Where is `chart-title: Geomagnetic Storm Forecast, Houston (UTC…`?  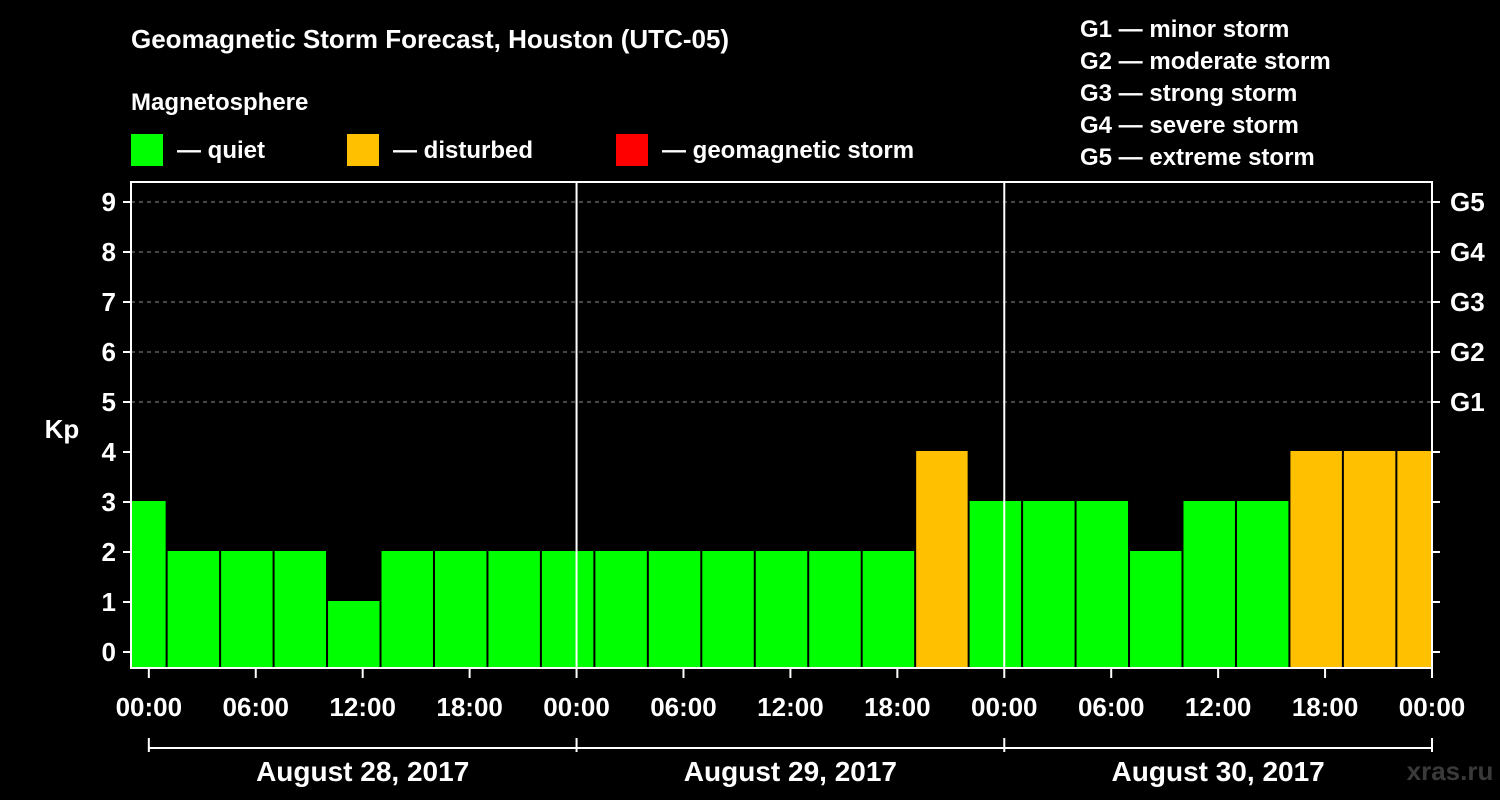
chart-title: Geomagnetic Storm Forecast, Houston (UTC… is located at coordinates (430, 39).